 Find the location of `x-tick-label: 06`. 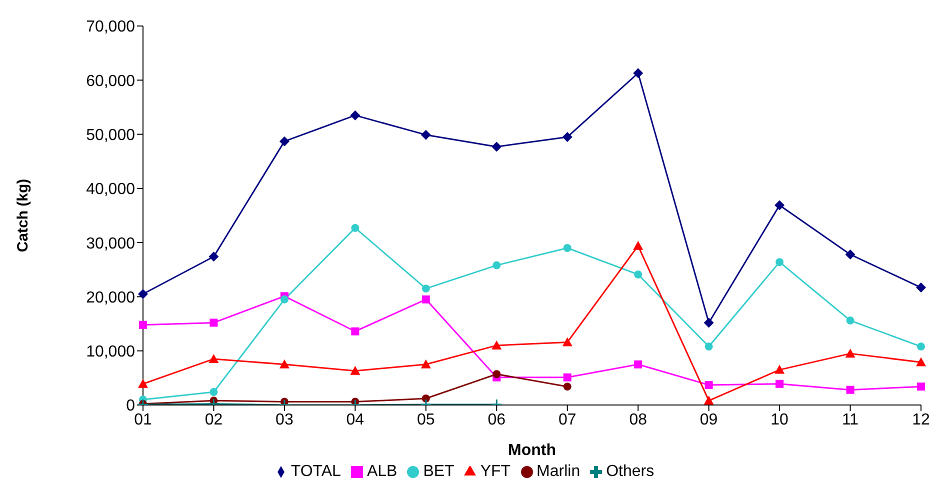

x-tick-label: 06 is located at coordinates (497, 419).